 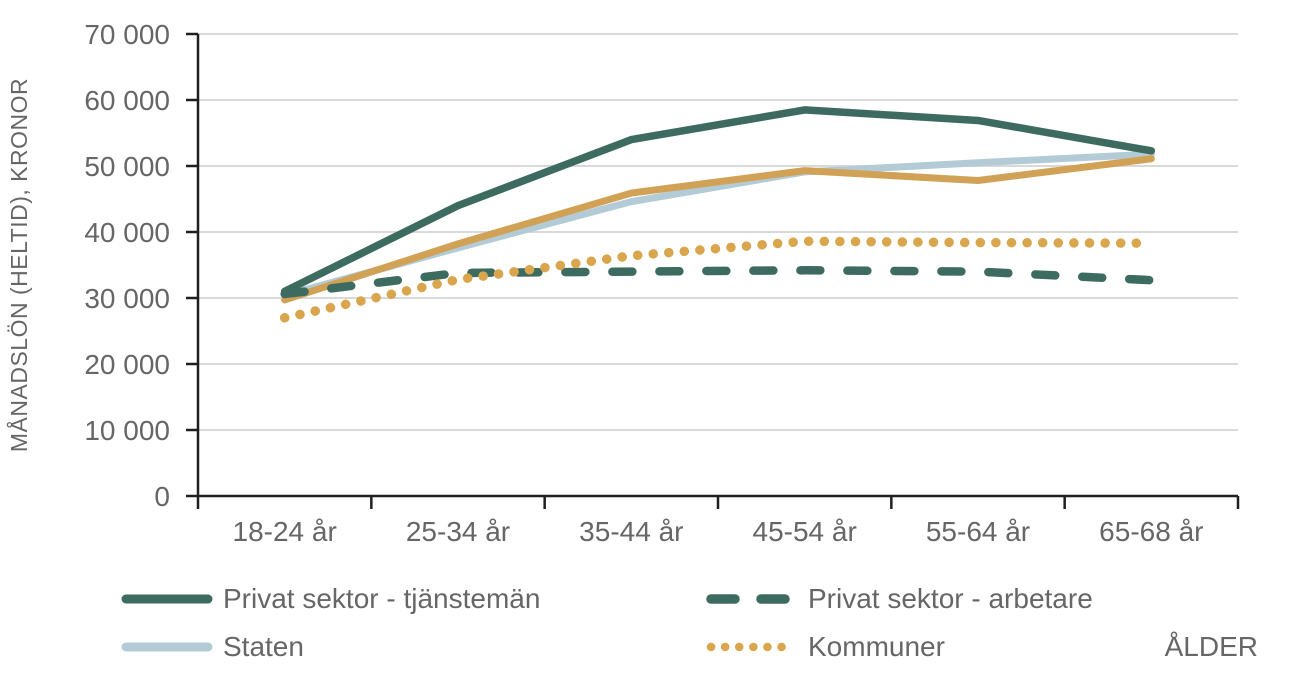 What do you see at coordinates (805, 531) in the screenshot?
I see `x-tick-label: 45-54 år` at bounding box center [805, 531].